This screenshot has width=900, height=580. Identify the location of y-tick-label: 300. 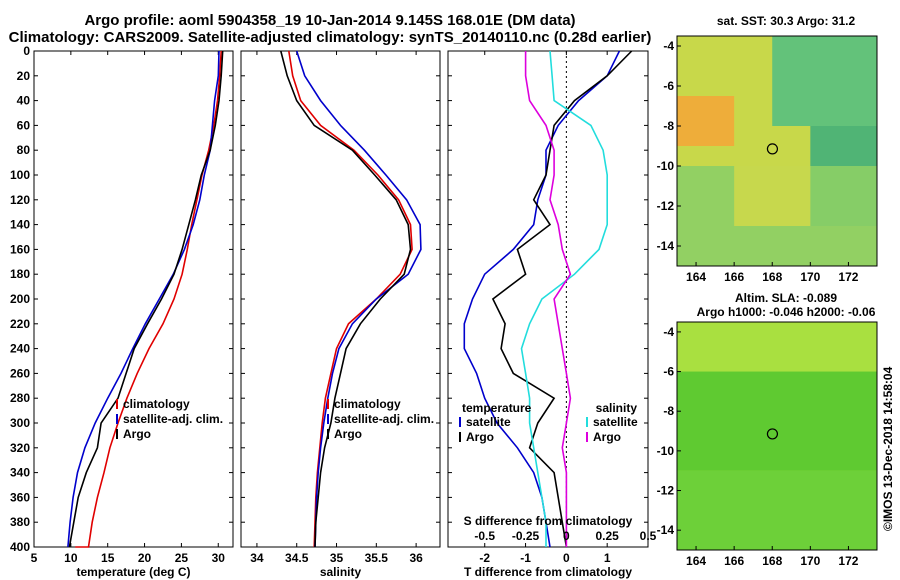
(20, 423).